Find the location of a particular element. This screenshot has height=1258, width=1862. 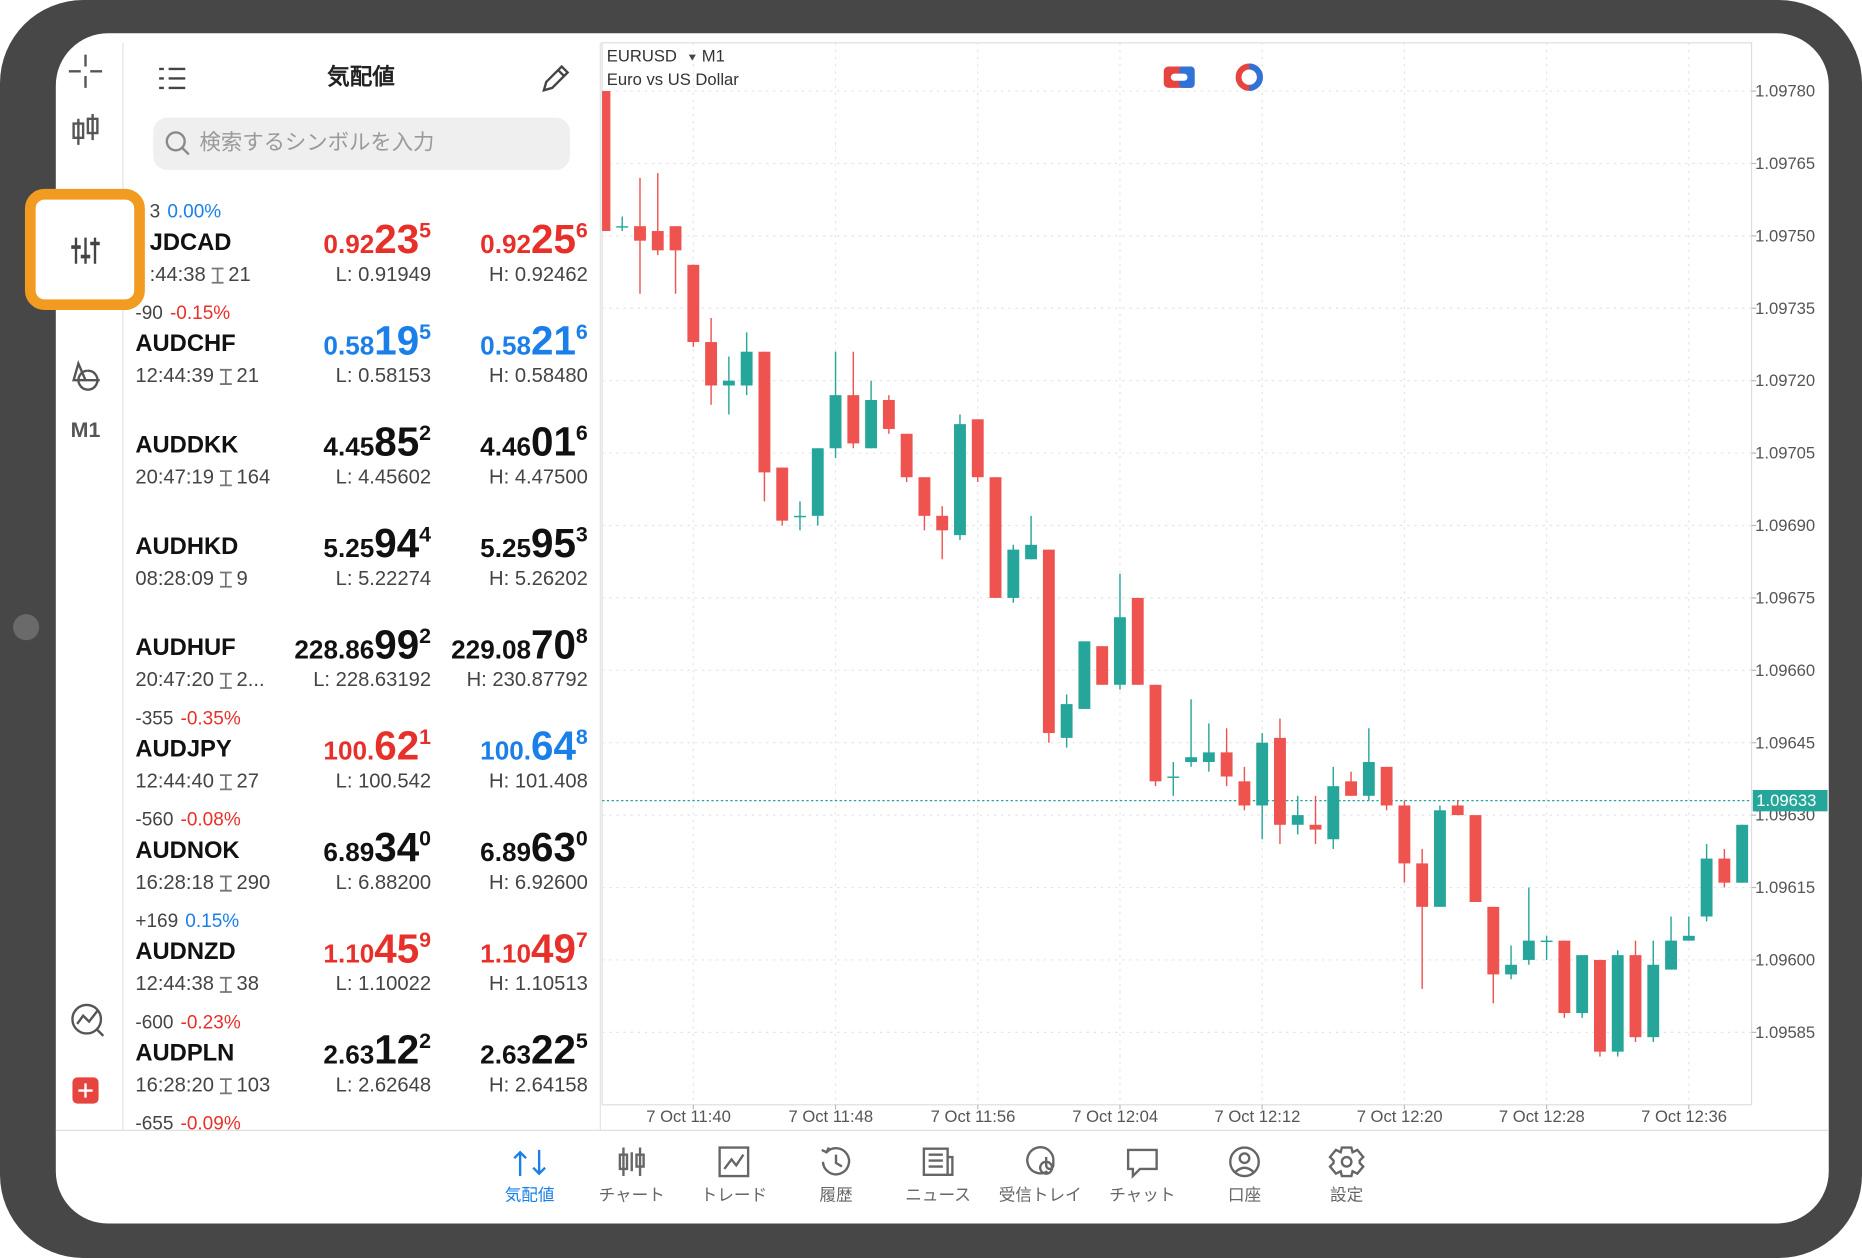

tab: チャット is located at coordinates (1142, 1176).